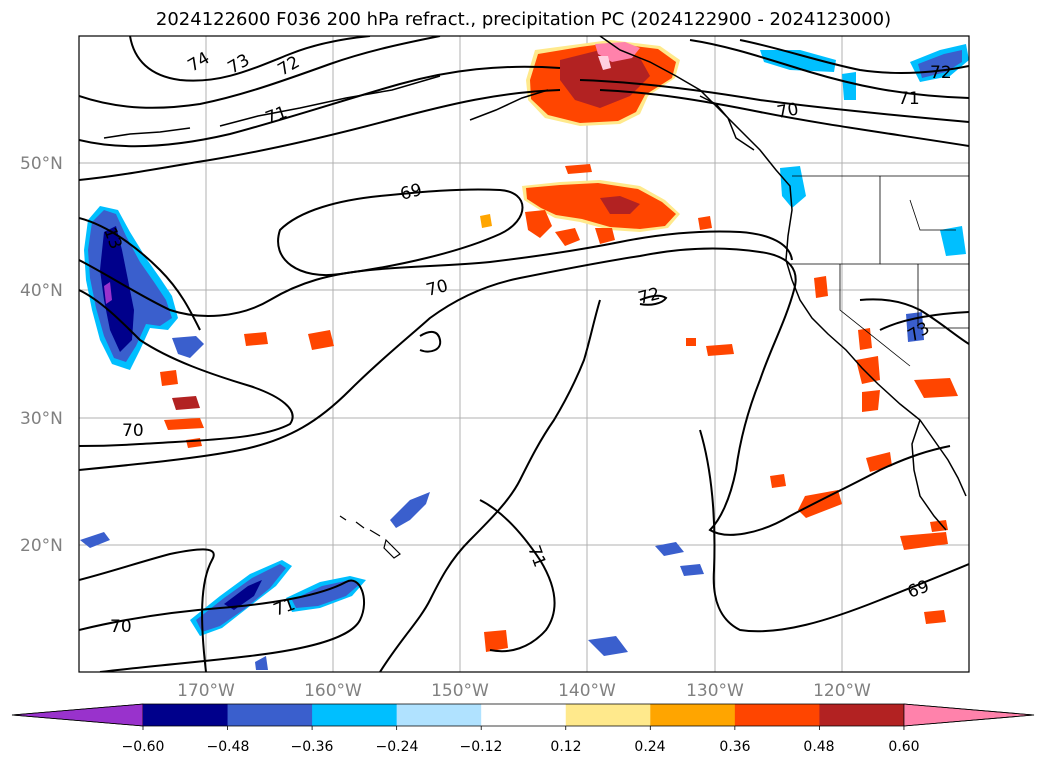 Image resolution: width=1047 pixels, height=765 pixels. I want to click on colorbar-tick-label: −0.60, so click(143, 747).